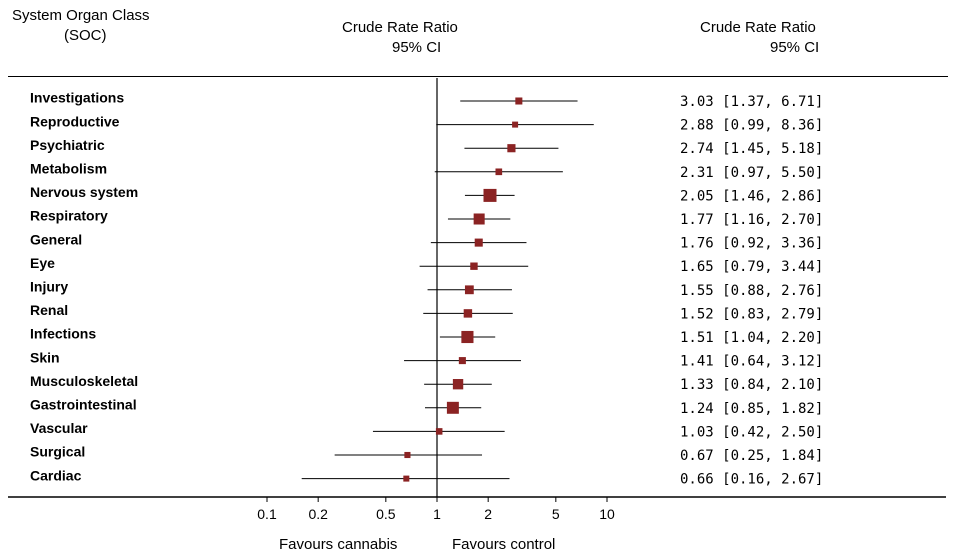 The height and width of the screenshot is (555, 954). Describe the element at coordinates (63, 334) in the screenshot. I see `soc-label: Infections` at that location.